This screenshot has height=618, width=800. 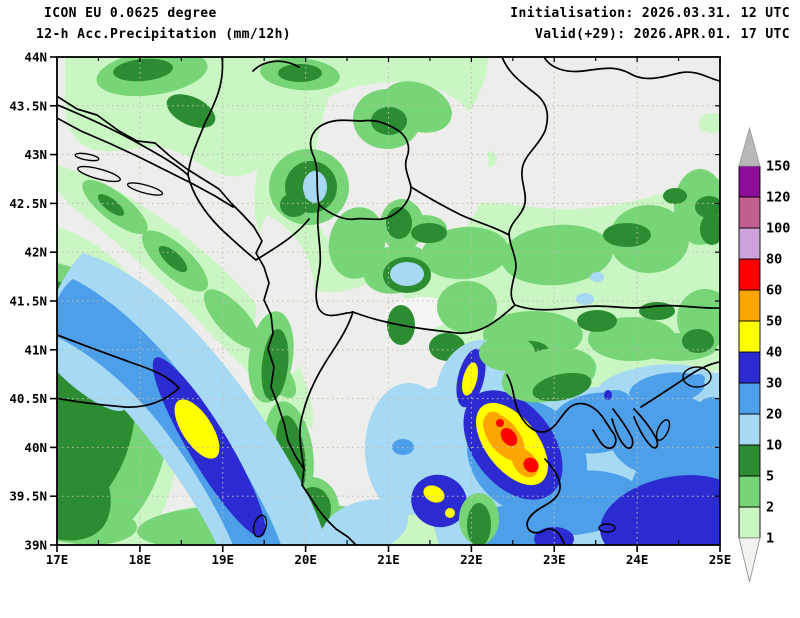 What do you see at coordinates (646, 428) in the screenshot?
I see `coastline-athos` at bounding box center [646, 428].